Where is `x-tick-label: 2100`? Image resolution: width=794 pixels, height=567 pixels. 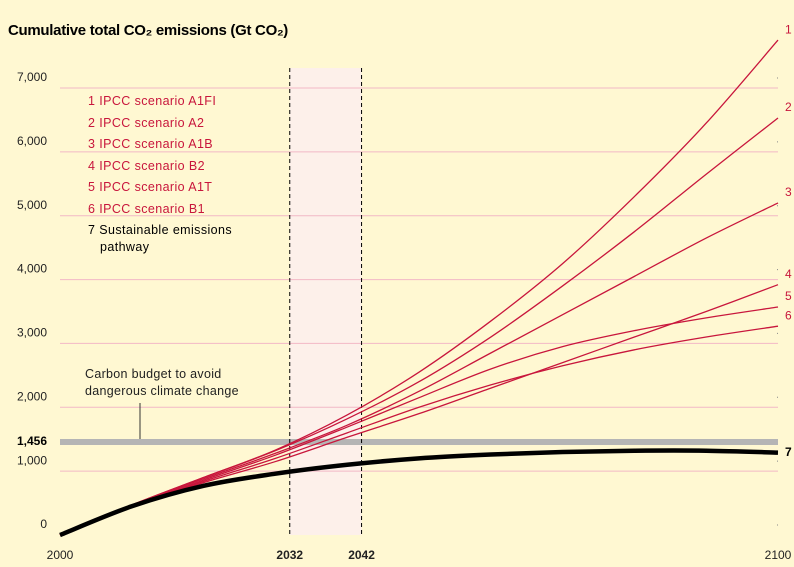
x-tick-label: 2100 is located at coordinates (778, 555).